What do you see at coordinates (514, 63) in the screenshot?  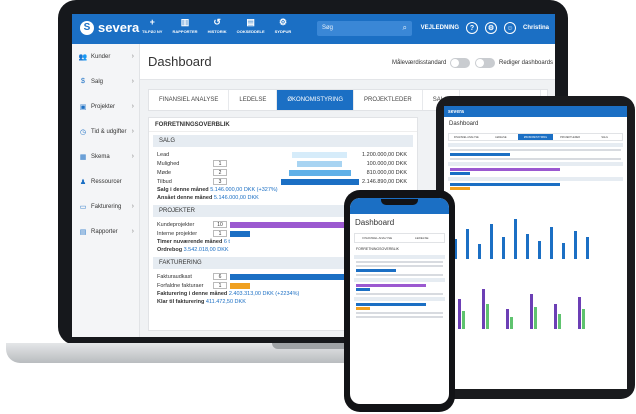 I see `edit-dashboards-toggle: Rediger dashboards` at bounding box center [514, 63].